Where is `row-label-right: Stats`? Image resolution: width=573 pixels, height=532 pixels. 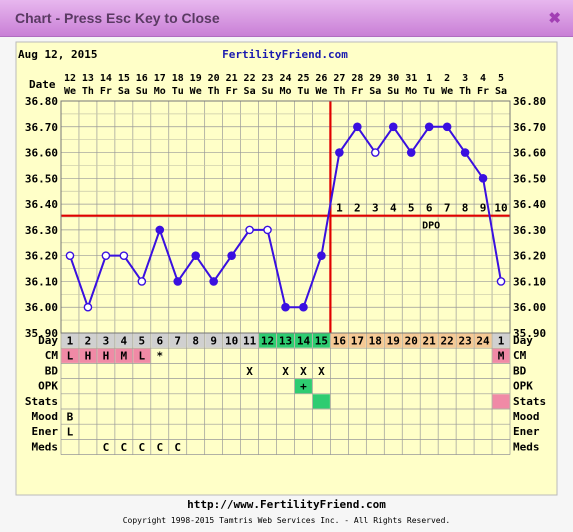
row-label-right: Stats is located at coordinates (529, 401).